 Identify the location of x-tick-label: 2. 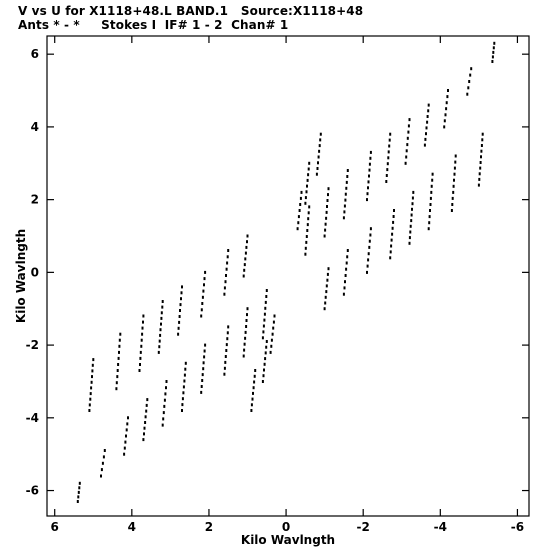
(209, 527).